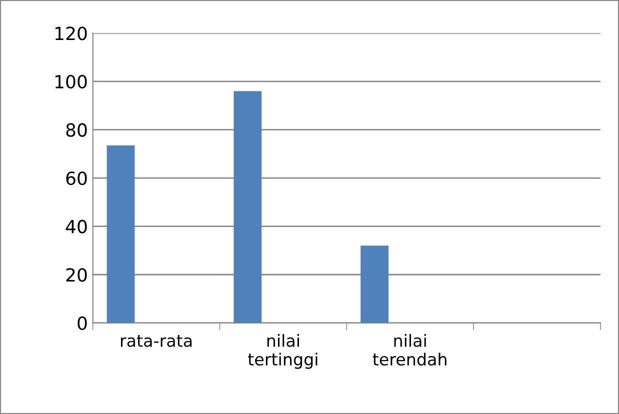 The width and height of the screenshot is (619, 414). I want to click on x-tick-label: nilai terendah, so click(409, 350).